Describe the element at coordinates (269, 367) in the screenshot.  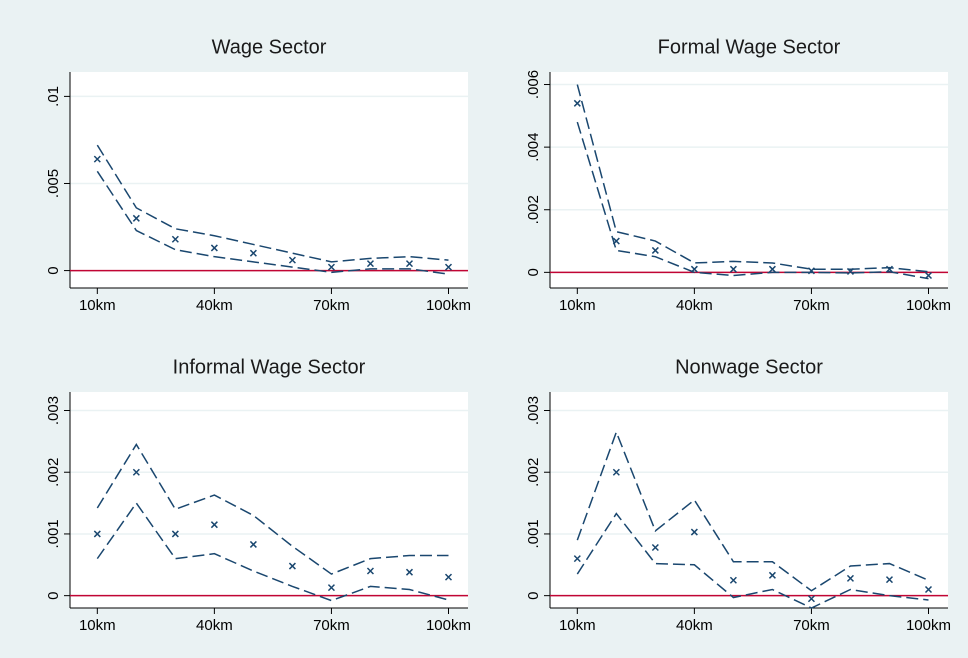
I see `chart-title: Informal Wage Sector` at that location.